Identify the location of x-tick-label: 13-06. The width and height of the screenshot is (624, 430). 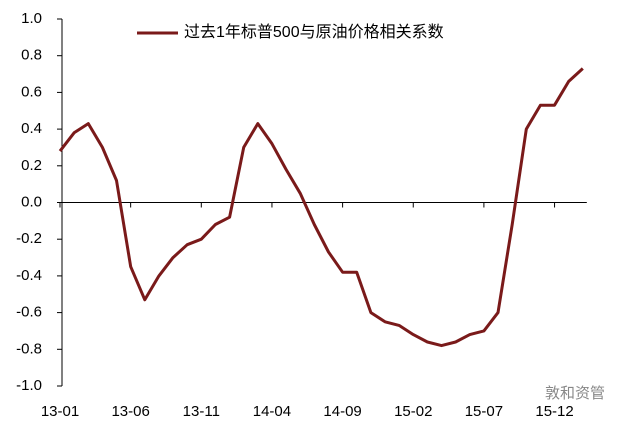
(130, 411).